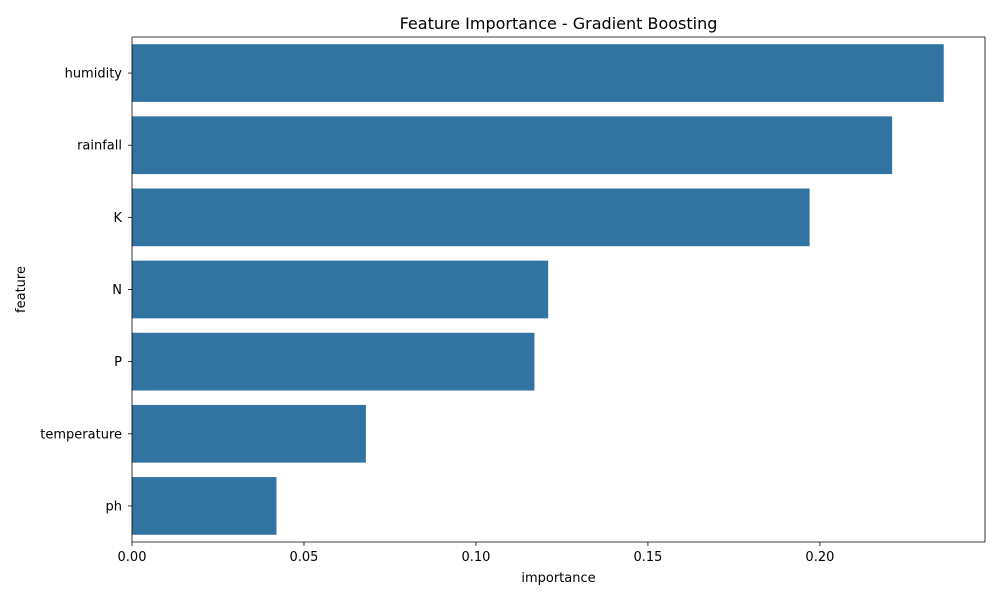 Image resolution: width=1000 pixels, height=600 pixels. What do you see at coordinates (99, 146) in the screenshot?
I see `y-tick-label: rainfall` at bounding box center [99, 146].